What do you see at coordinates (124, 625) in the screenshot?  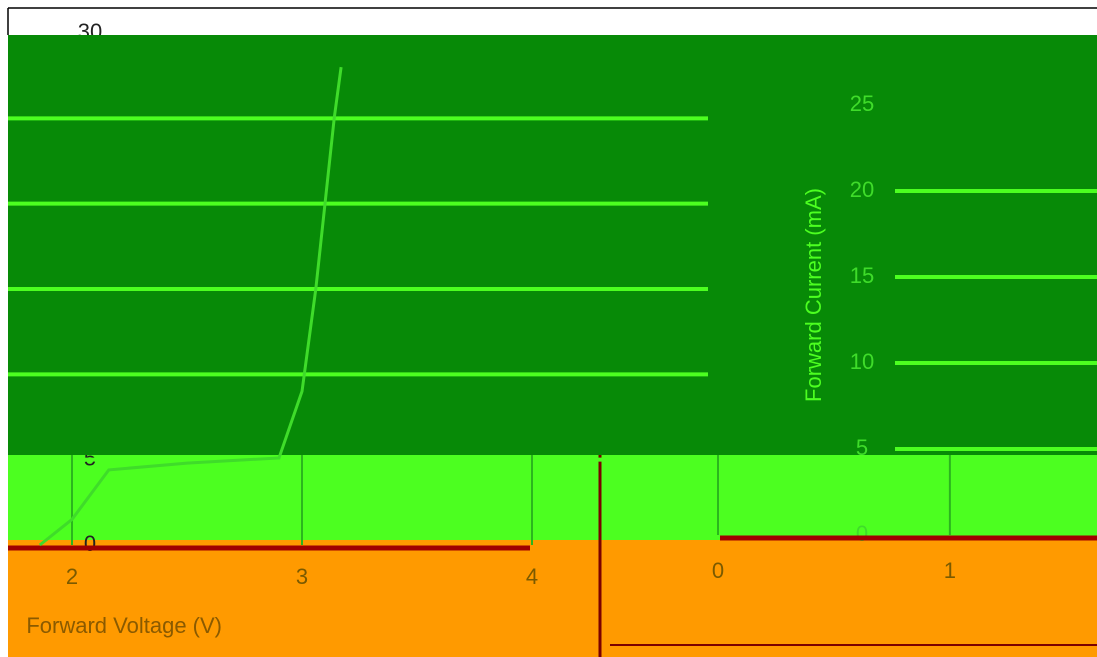 I see `x-axis-label: Forward Voltage (V)` at bounding box center [124, 625].